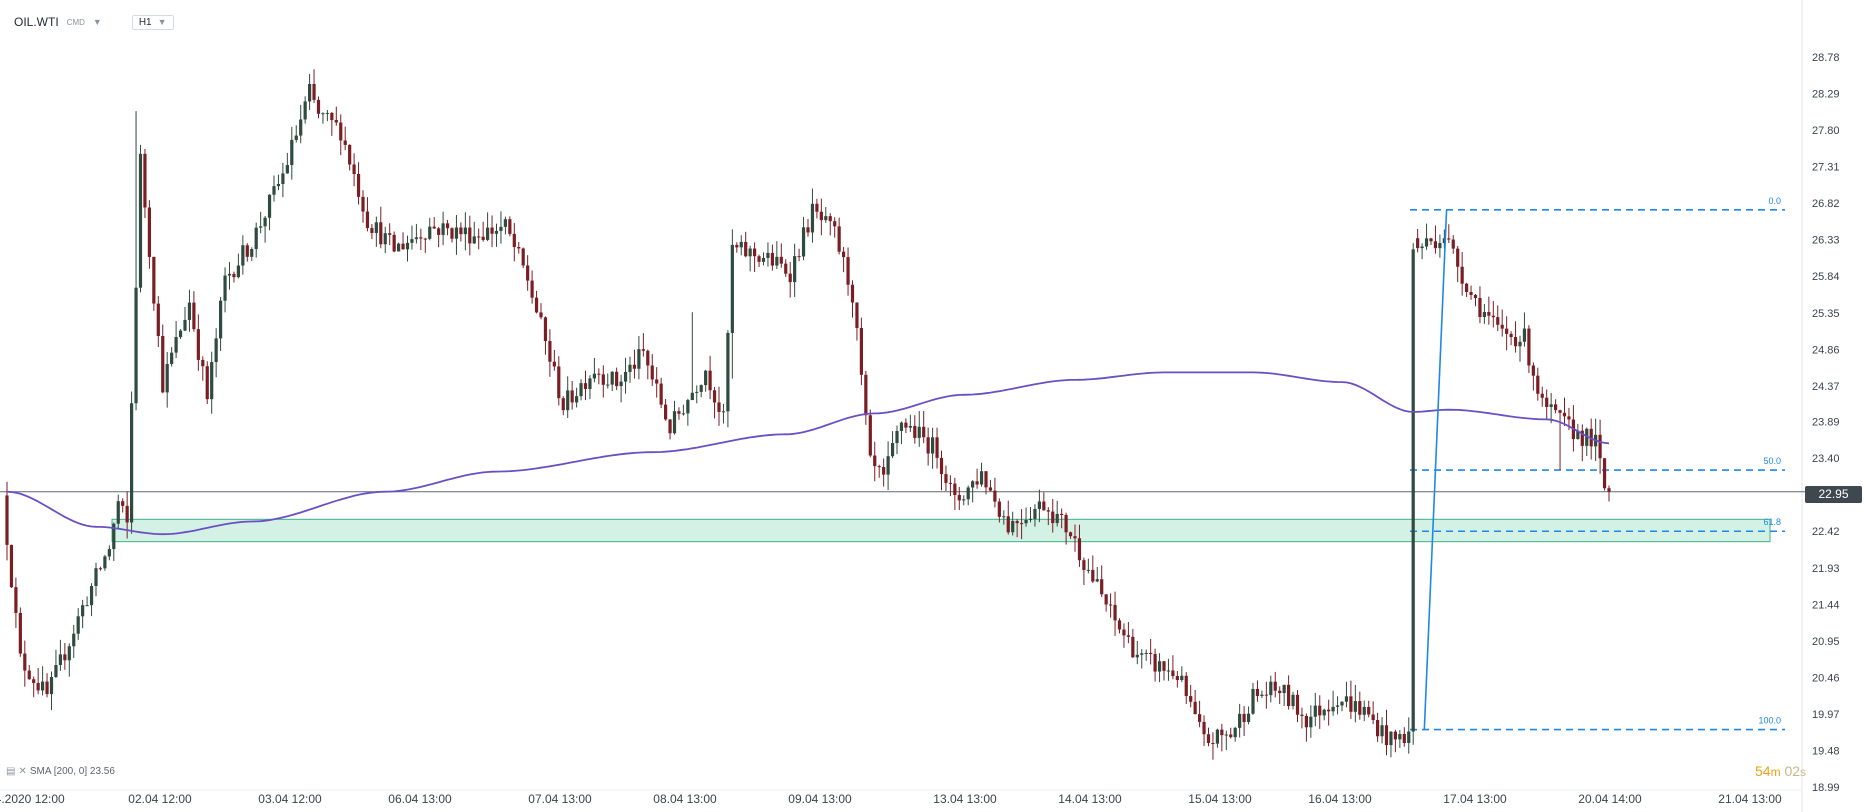 This screenshot has width=1866, height=812. What do you see at coordinates (160, 799) in the screenshot?
I see `x-tick-label: 02.04 12:00` at bounding box center [160, 799].